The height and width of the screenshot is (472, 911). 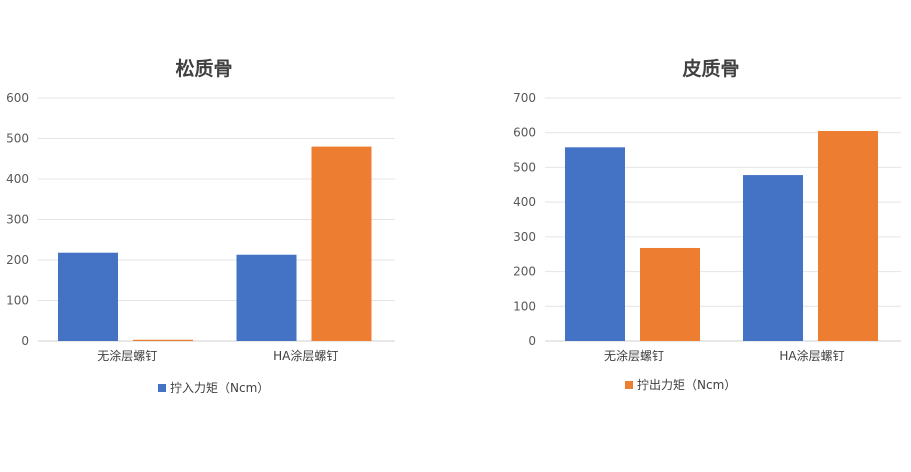 I want to click on legend: 拧出力矩（Ncm）, so click(x=680, y=385).